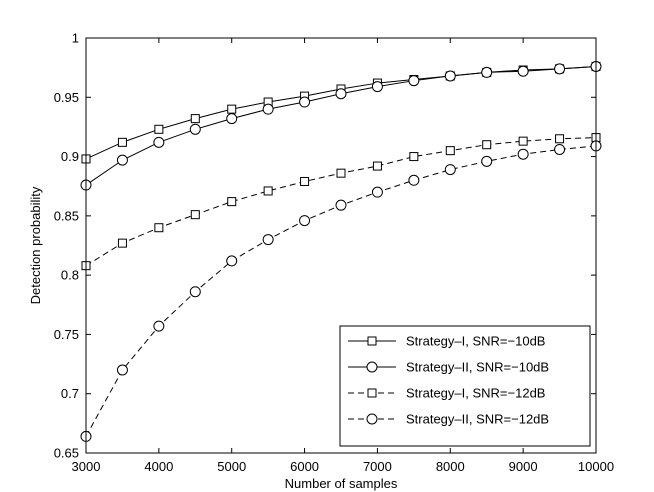  I want to click on legend-label: Strategy–I, SNR=−12dB, so click(475, 393).